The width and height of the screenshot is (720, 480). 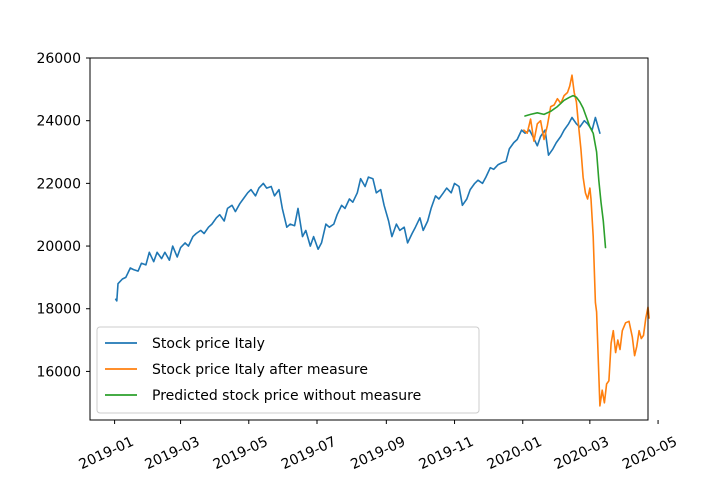 What do you see at coordinates (58, 59) in the screenshot?
I see `y-tick-label: 26000` at bounding box center [58, 59].